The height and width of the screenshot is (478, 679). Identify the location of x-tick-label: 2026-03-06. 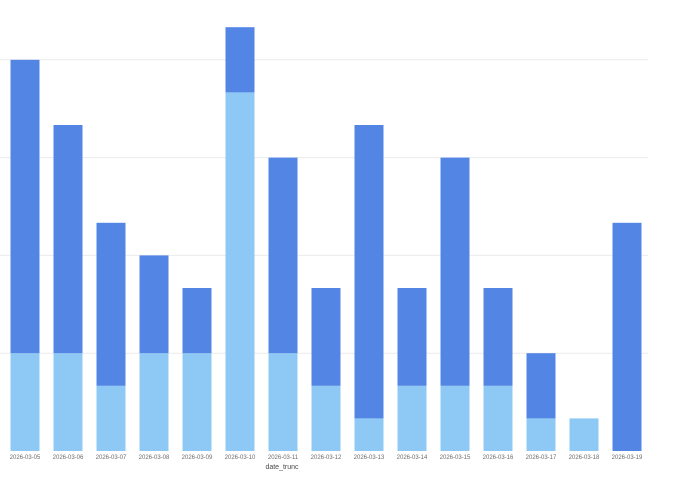
(68, 458).